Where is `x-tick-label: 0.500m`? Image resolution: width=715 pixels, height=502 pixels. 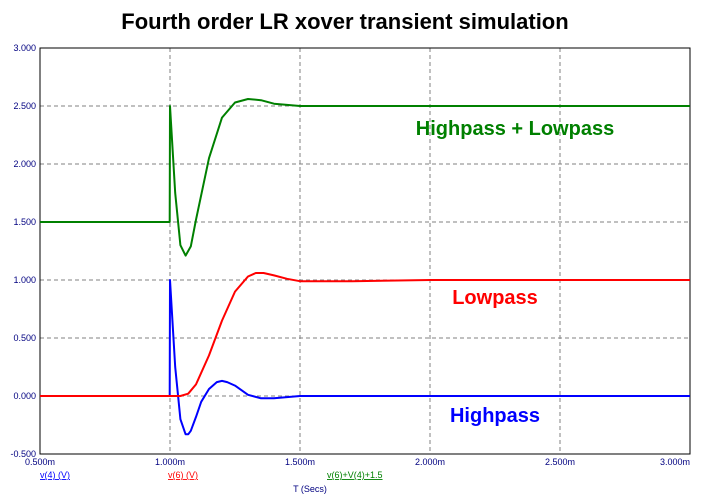
x-tick-label: 0.500m is located at coordinates (40, 462).